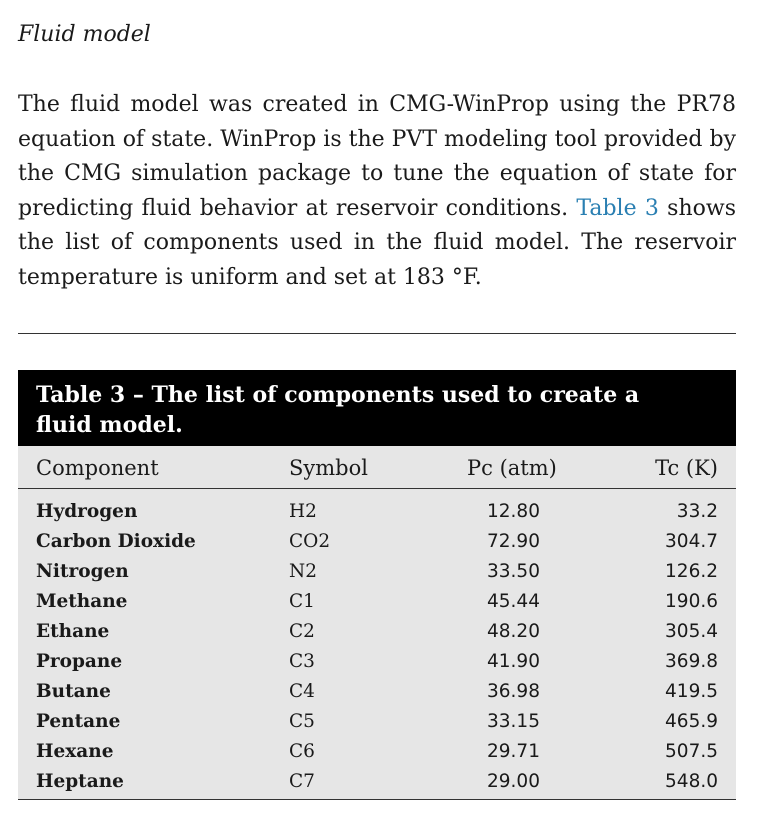 The image size is (768, 829). What do you see at coordinates (691, 781) in the screenshot?
I see `cell-tc: 548.0` at bounding box center [691, 781].